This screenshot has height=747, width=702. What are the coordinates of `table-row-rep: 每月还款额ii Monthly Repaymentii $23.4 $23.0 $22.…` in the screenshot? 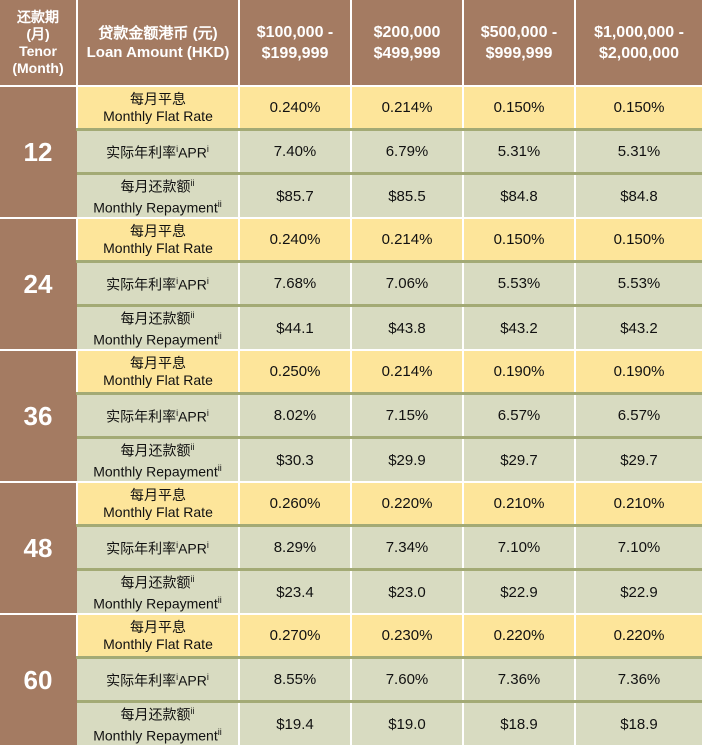 It's located at (351, 592).